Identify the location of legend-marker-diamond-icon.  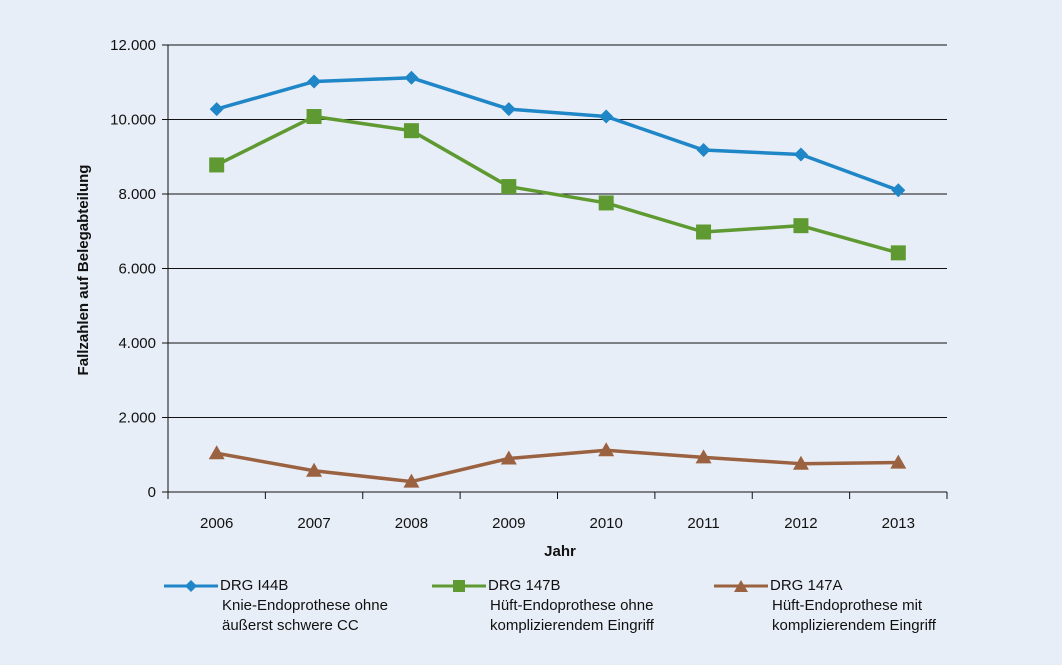
(191, 586).